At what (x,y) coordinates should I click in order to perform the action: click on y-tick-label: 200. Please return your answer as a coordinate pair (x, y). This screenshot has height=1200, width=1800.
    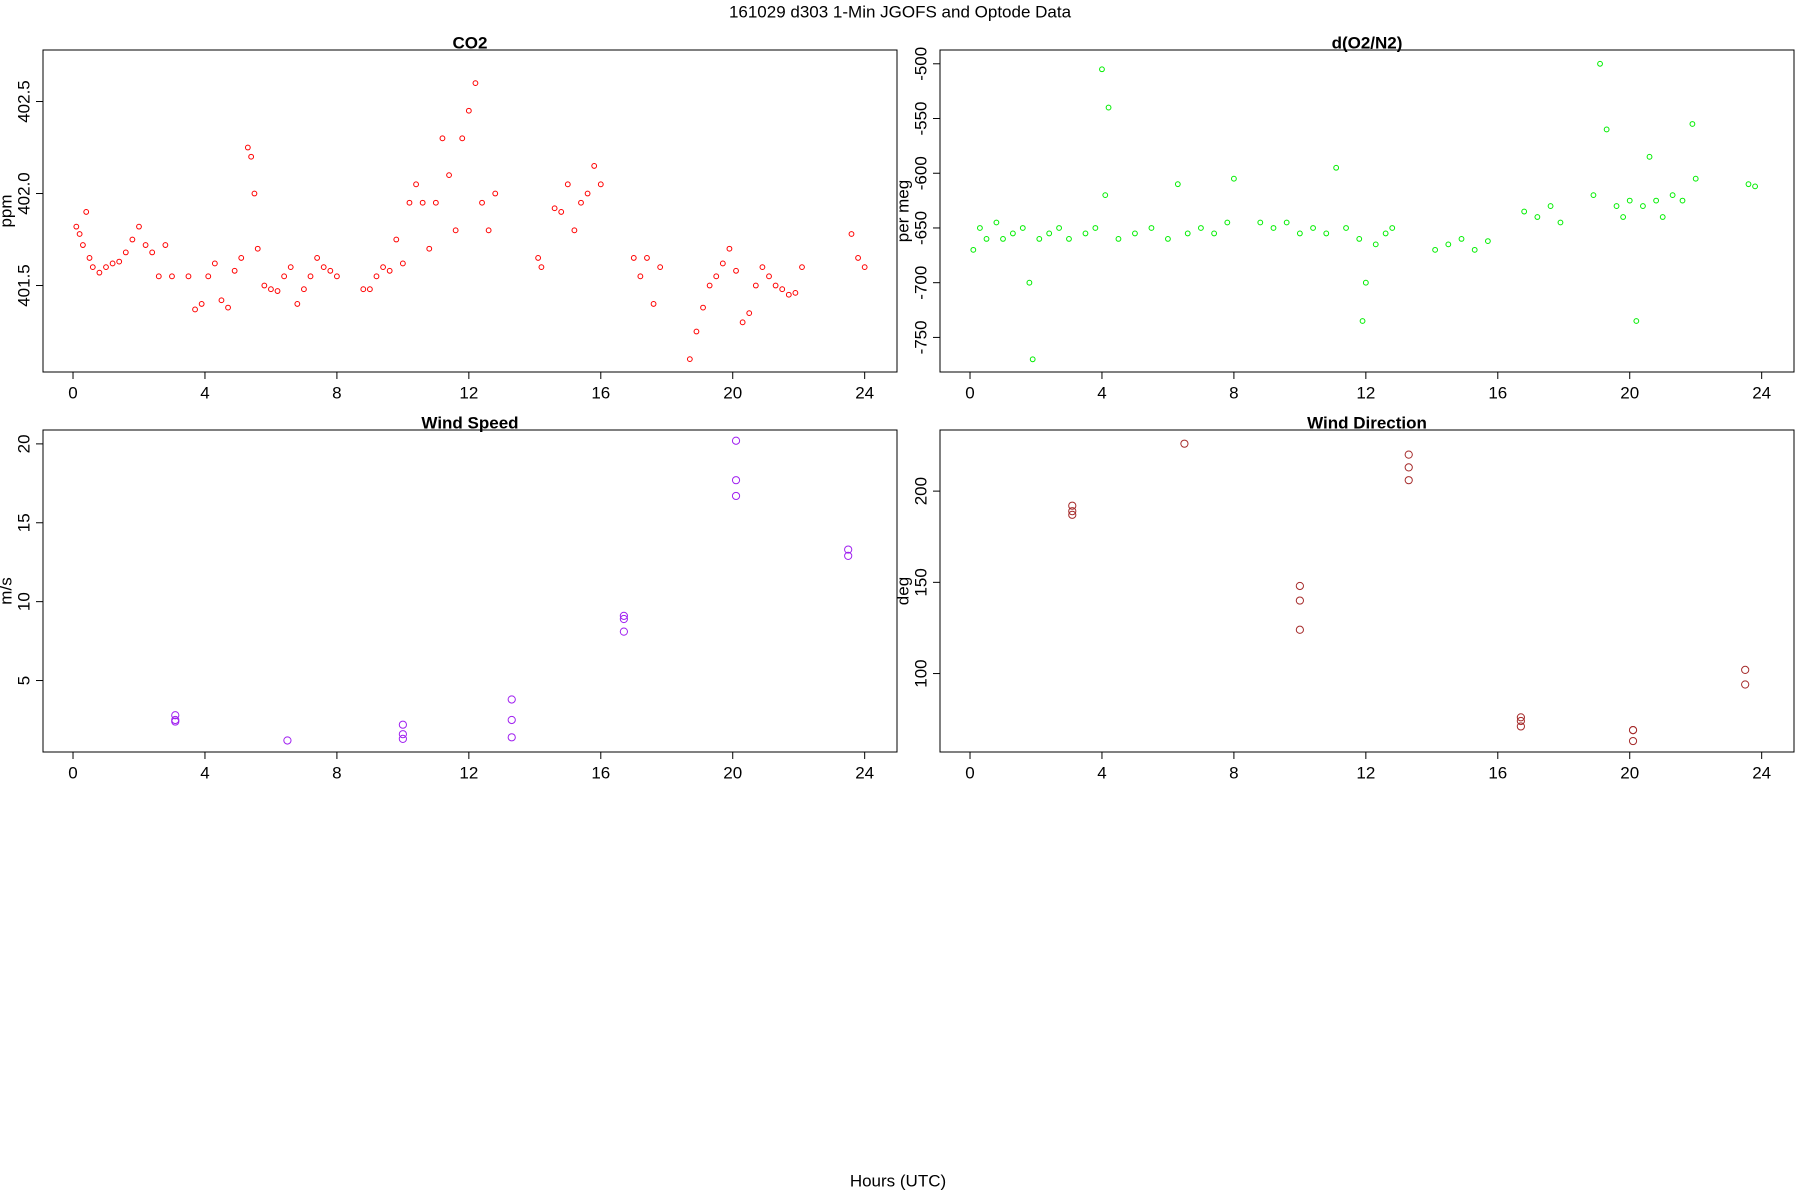
    Looking at the image, I should click on (920, 491).